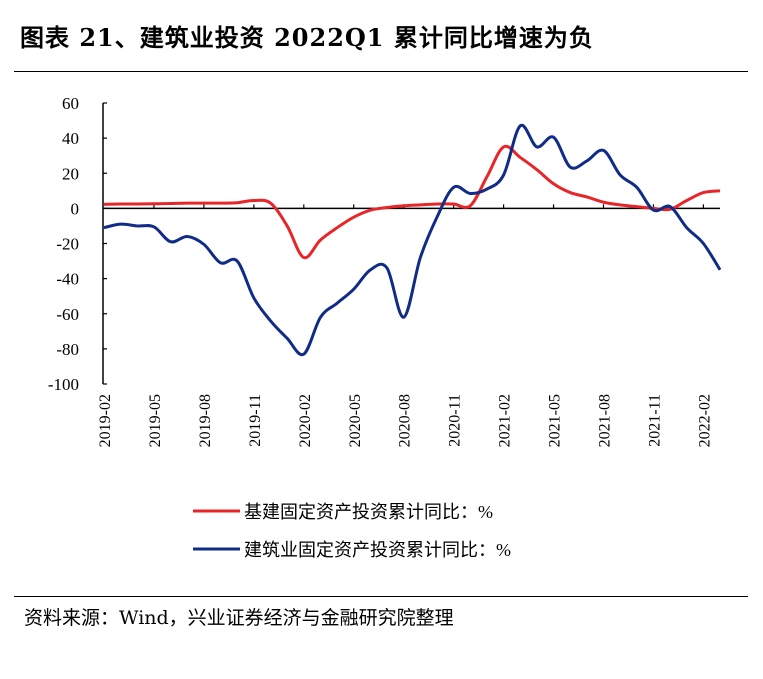  What do you see at coordinates (239, 618) in the screenshot?
I see `source-note: 资料来源：Wind，兴业证券经济与金融研究院整理` at bounding box center [239, 618].